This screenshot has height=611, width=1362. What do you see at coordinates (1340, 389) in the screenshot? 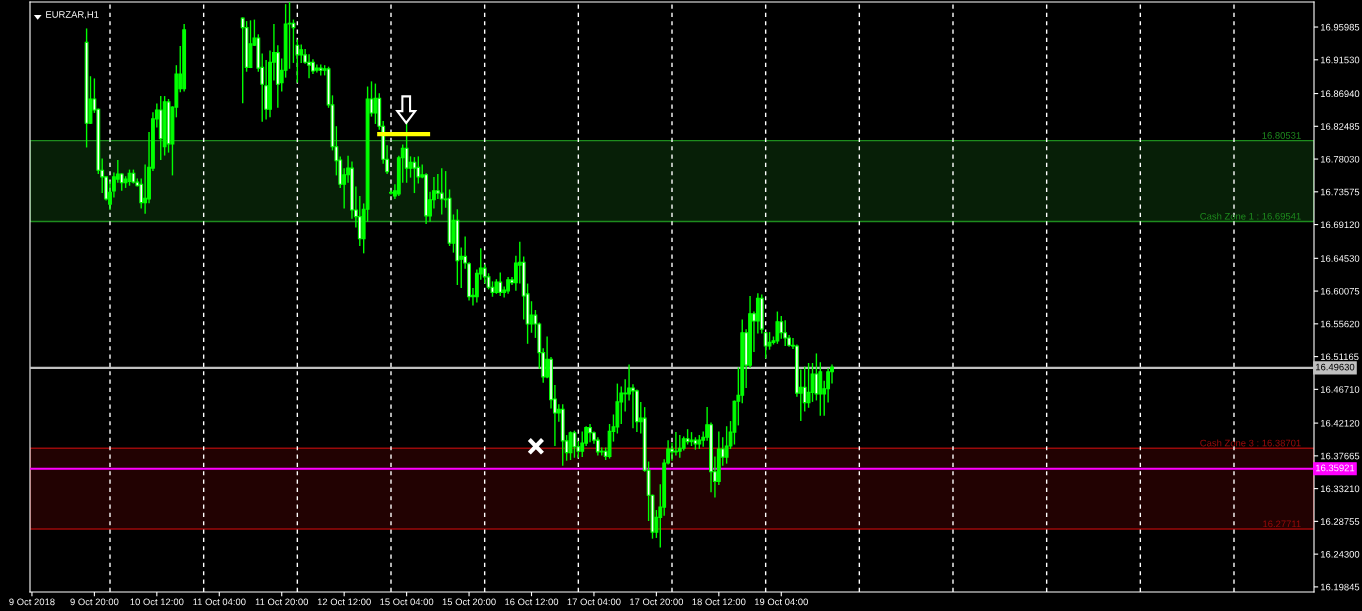
I see `y-tick-label: 16.46710` at bounding box center [1340, 389].